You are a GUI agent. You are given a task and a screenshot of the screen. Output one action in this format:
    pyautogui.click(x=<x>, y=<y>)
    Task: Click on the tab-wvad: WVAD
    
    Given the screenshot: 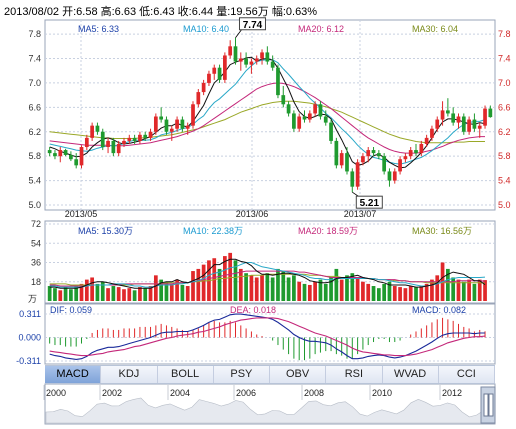 What is the action you would take?
    pyautogui.click(x=411, y=374)
    